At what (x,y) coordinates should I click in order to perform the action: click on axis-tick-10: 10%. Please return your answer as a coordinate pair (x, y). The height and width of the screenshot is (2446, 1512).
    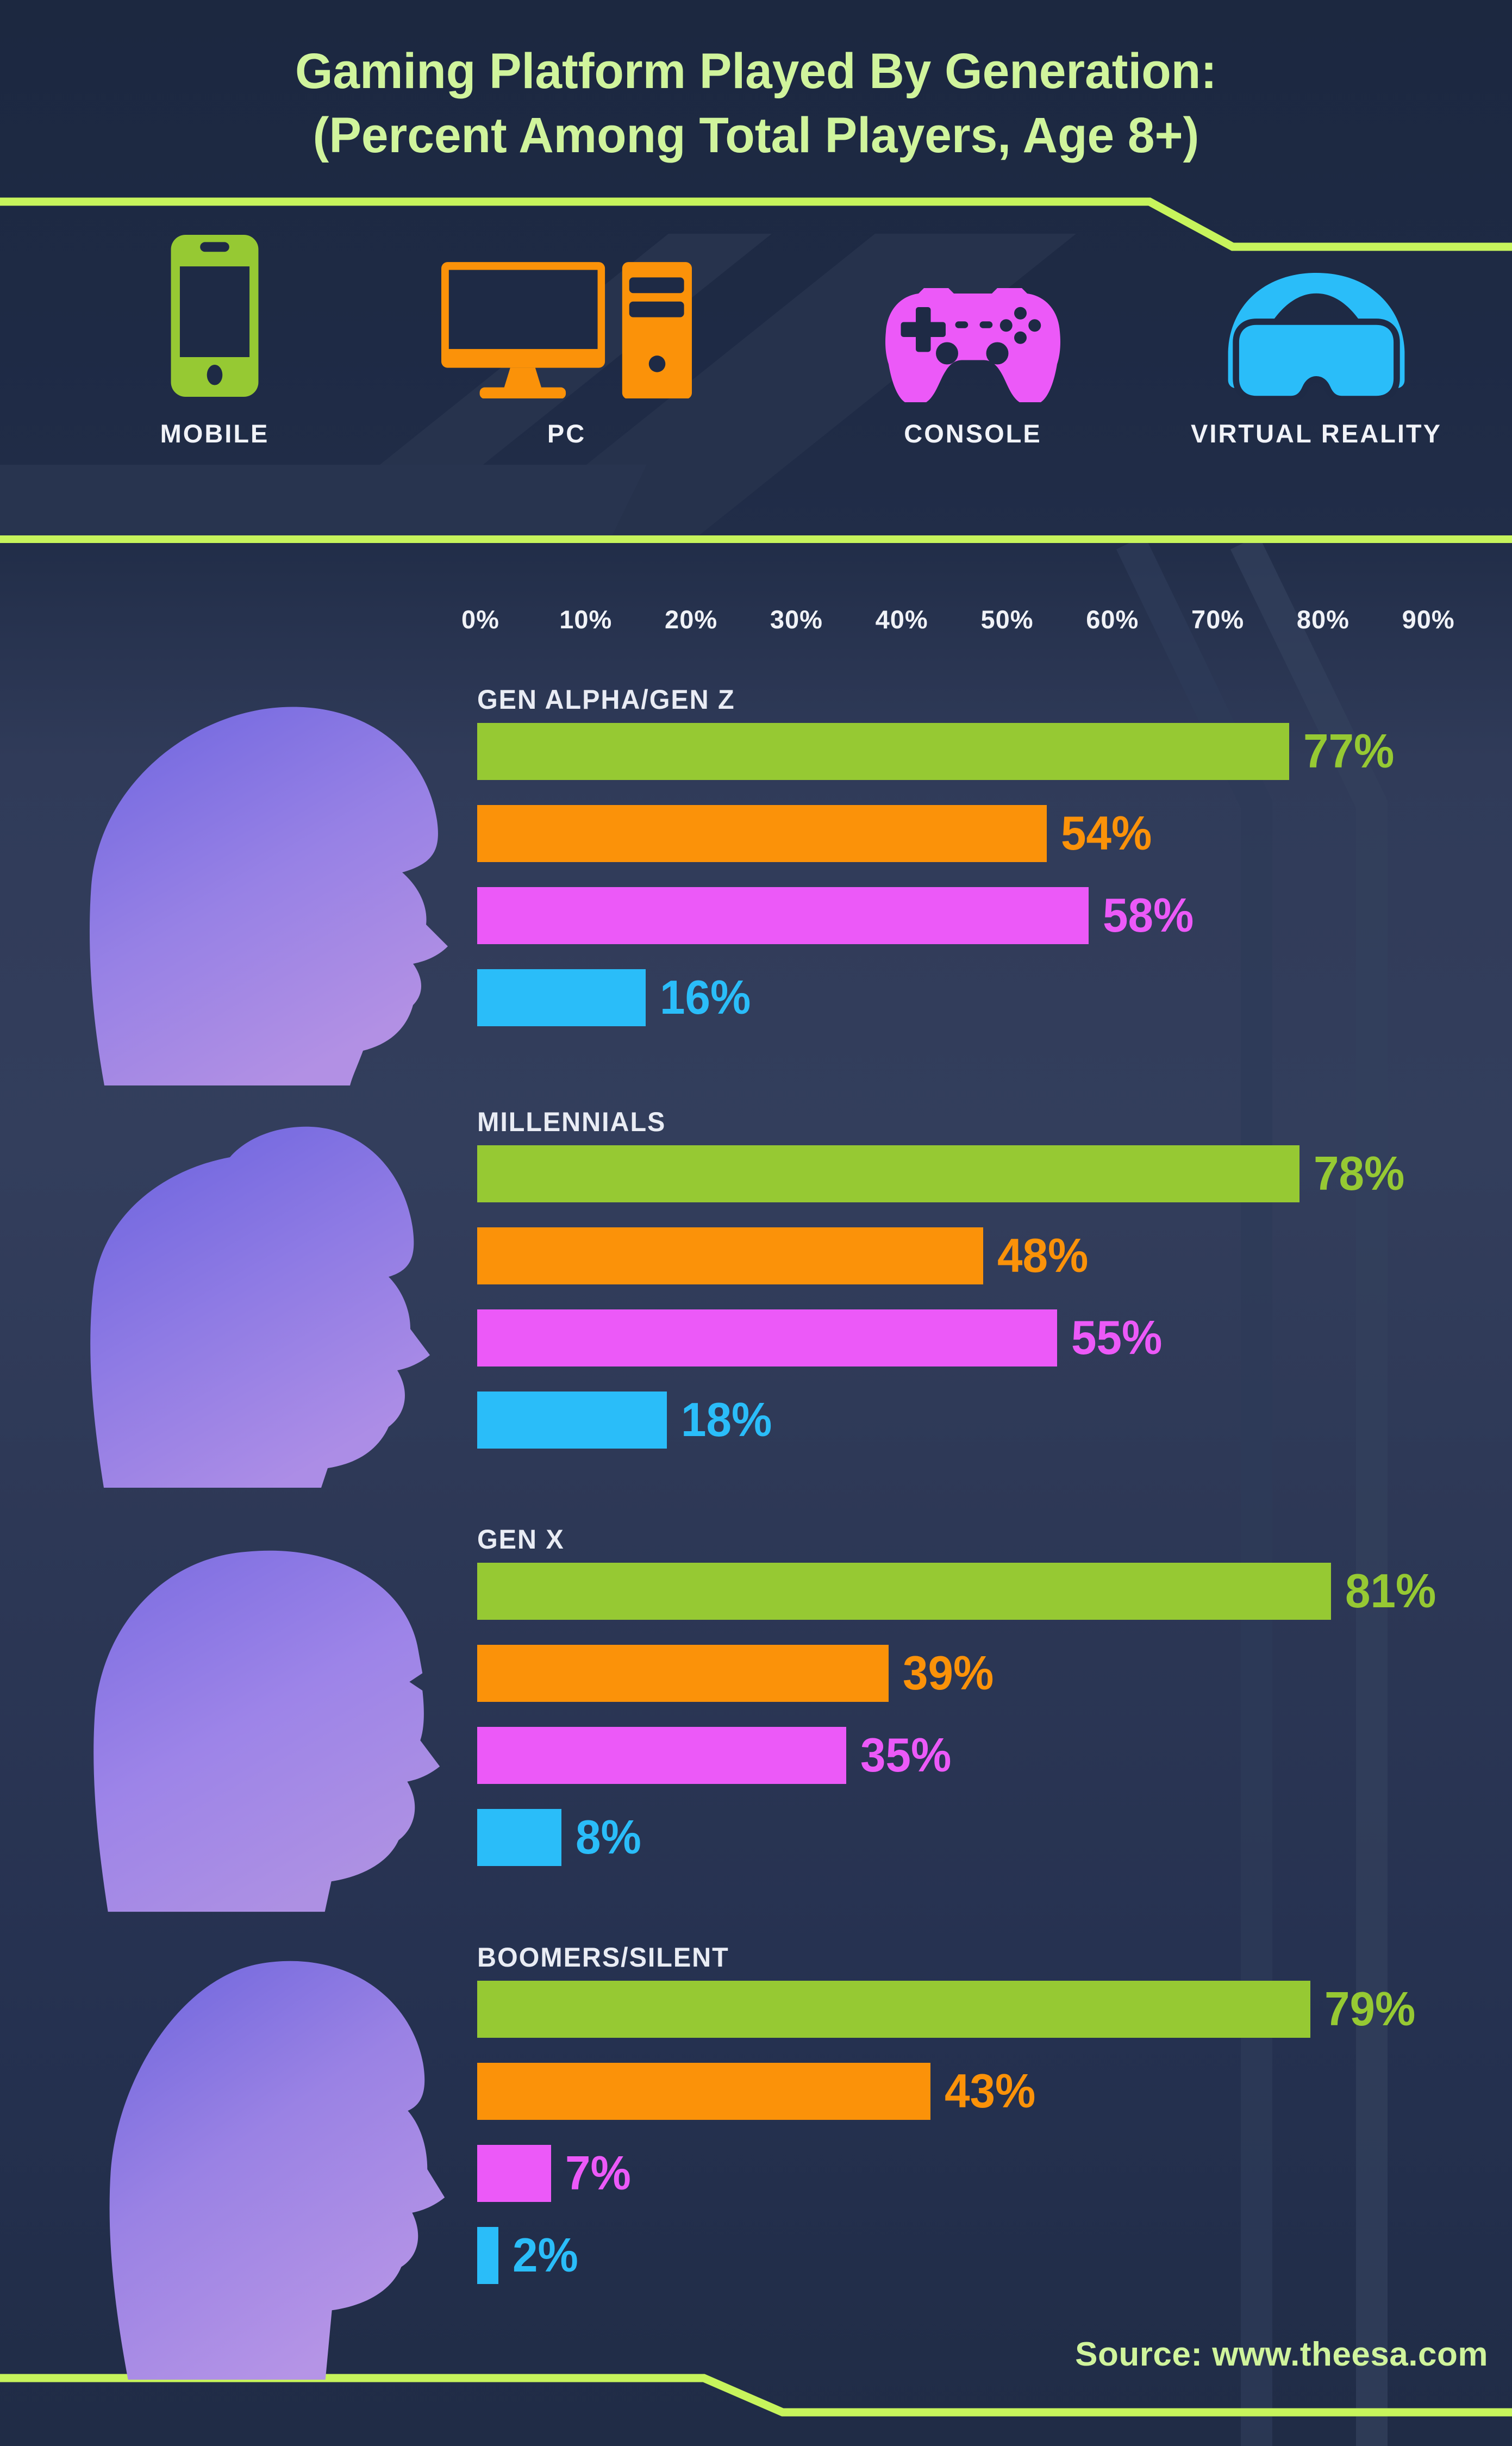
    Looking at the image, I should click on (586, 619).